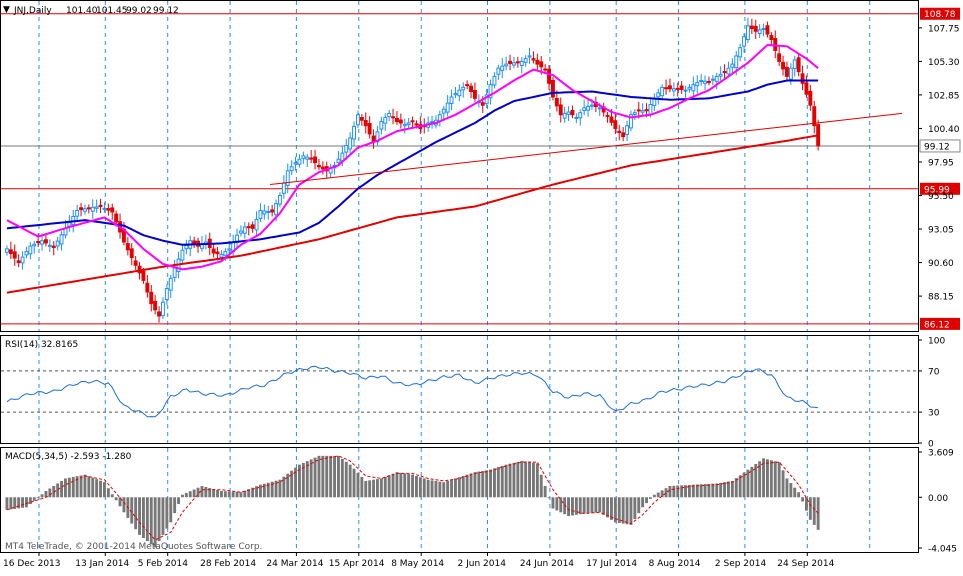 Image resolution: width=963 pixels, height=576 pixels. I want to click on symbol-title: JNJ,Daily, so click(32, 11).